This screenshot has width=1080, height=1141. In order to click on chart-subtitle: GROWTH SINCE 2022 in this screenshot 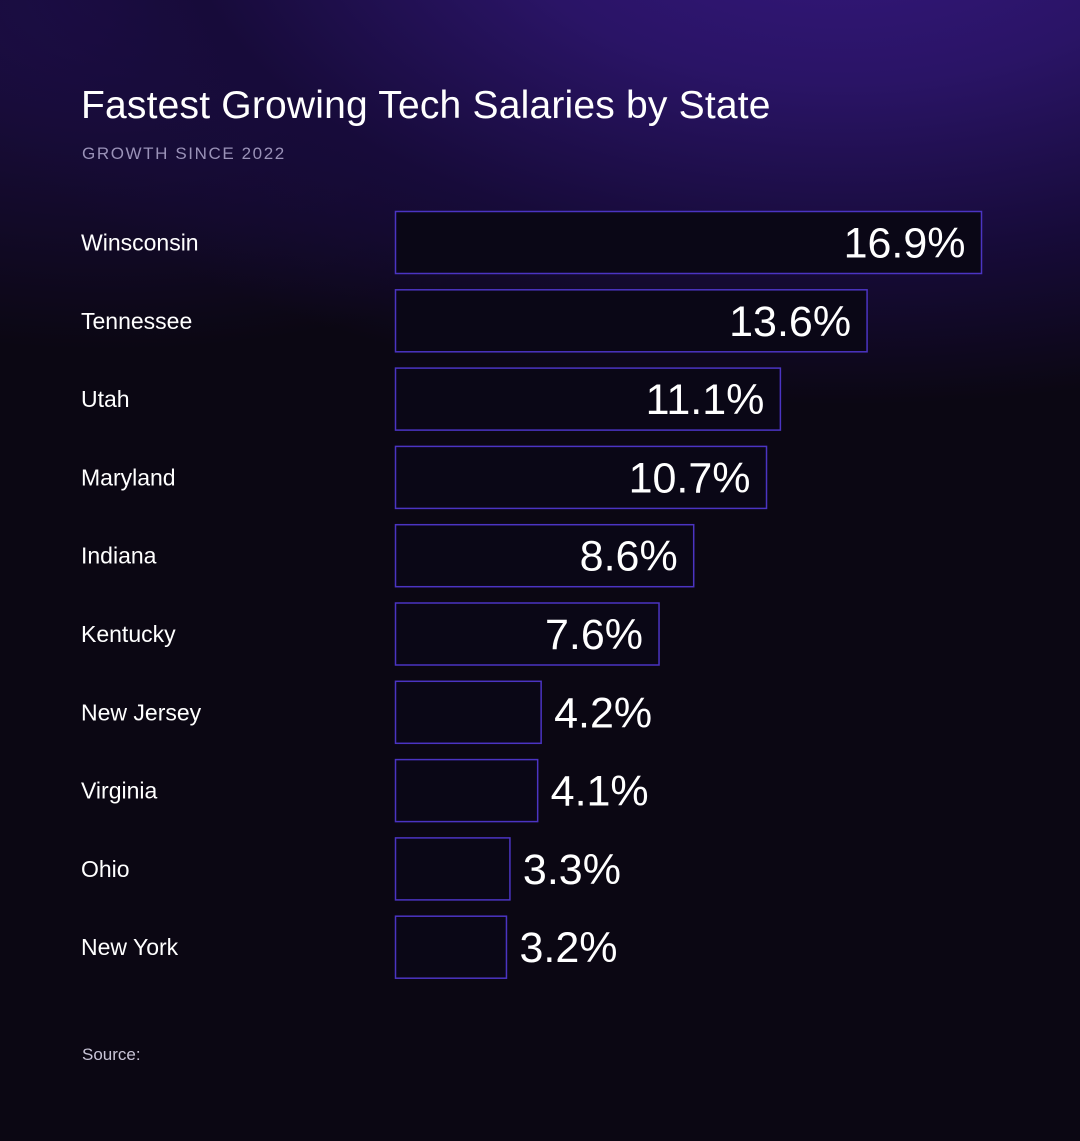, I will do `click(184, 153)`.